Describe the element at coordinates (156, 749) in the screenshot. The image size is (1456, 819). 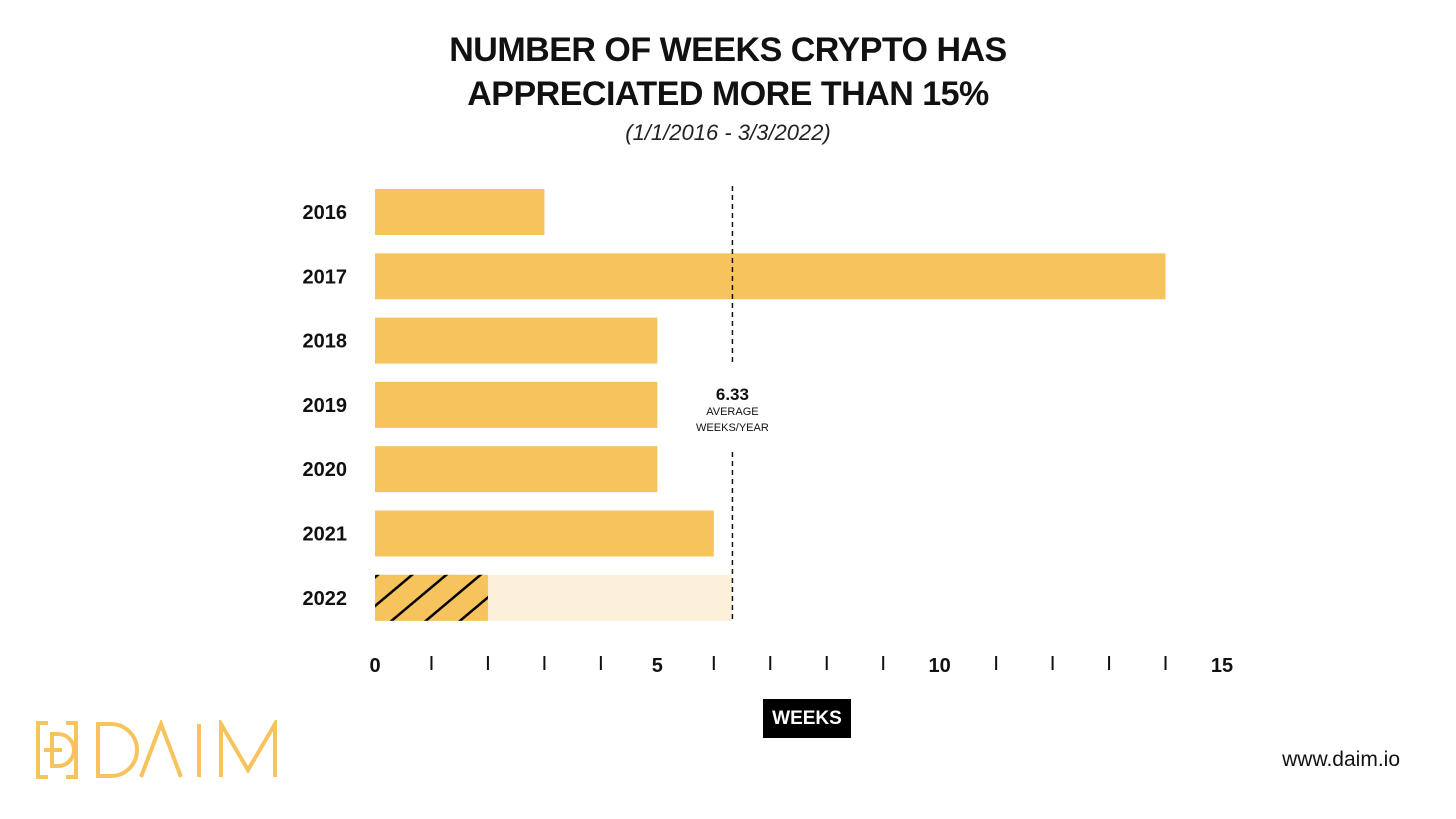
I see `daim-logo-icon` at that location.